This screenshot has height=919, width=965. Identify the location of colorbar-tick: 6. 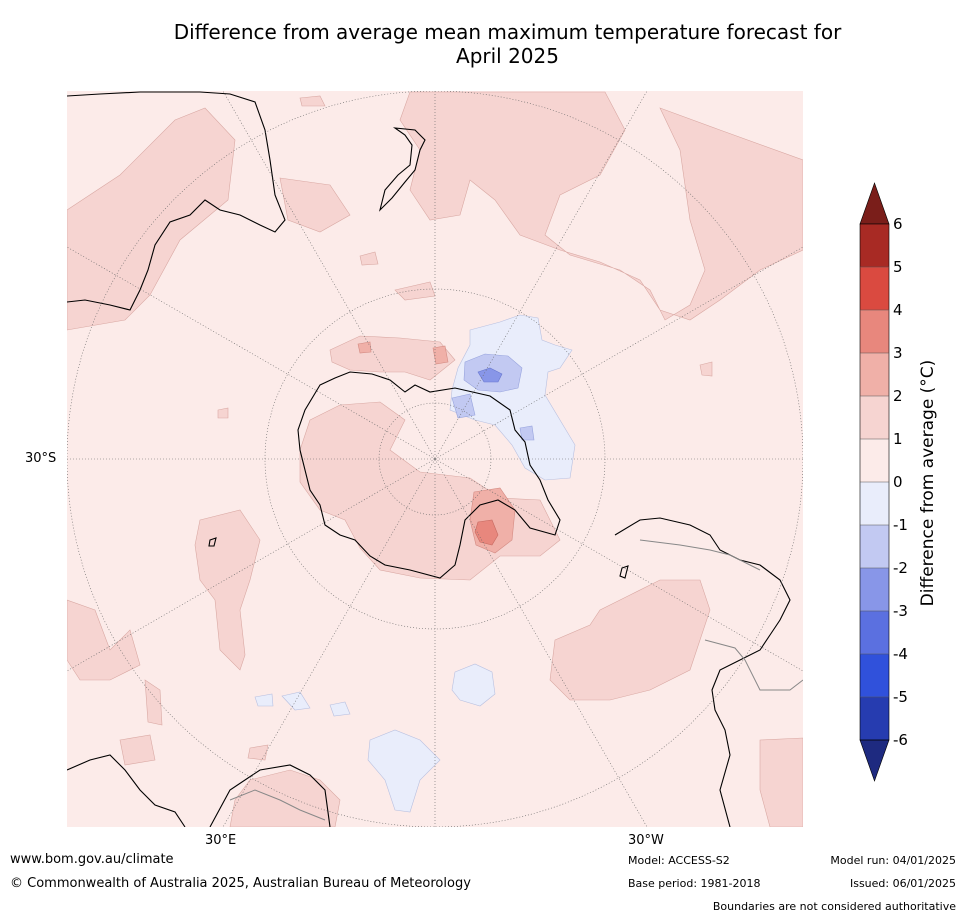
(898, 224).